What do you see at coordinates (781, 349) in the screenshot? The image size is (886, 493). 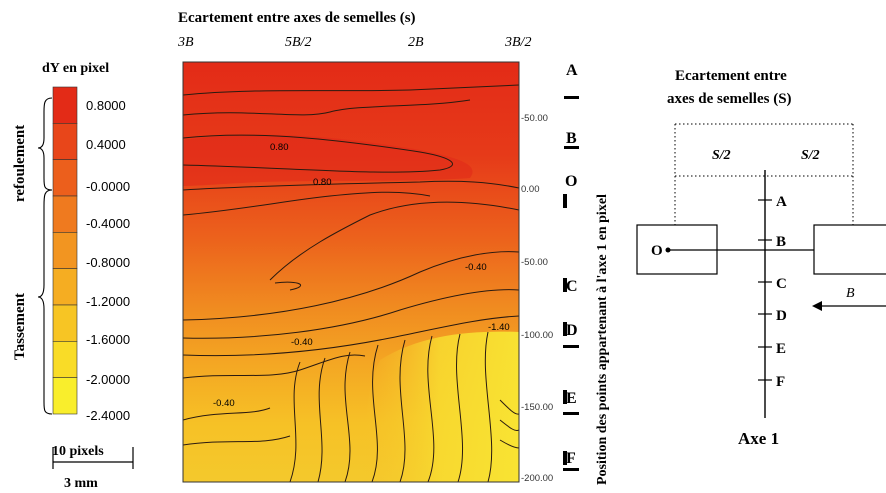 I see `axis-point-label-e: E` at bounding box center [781, 349].